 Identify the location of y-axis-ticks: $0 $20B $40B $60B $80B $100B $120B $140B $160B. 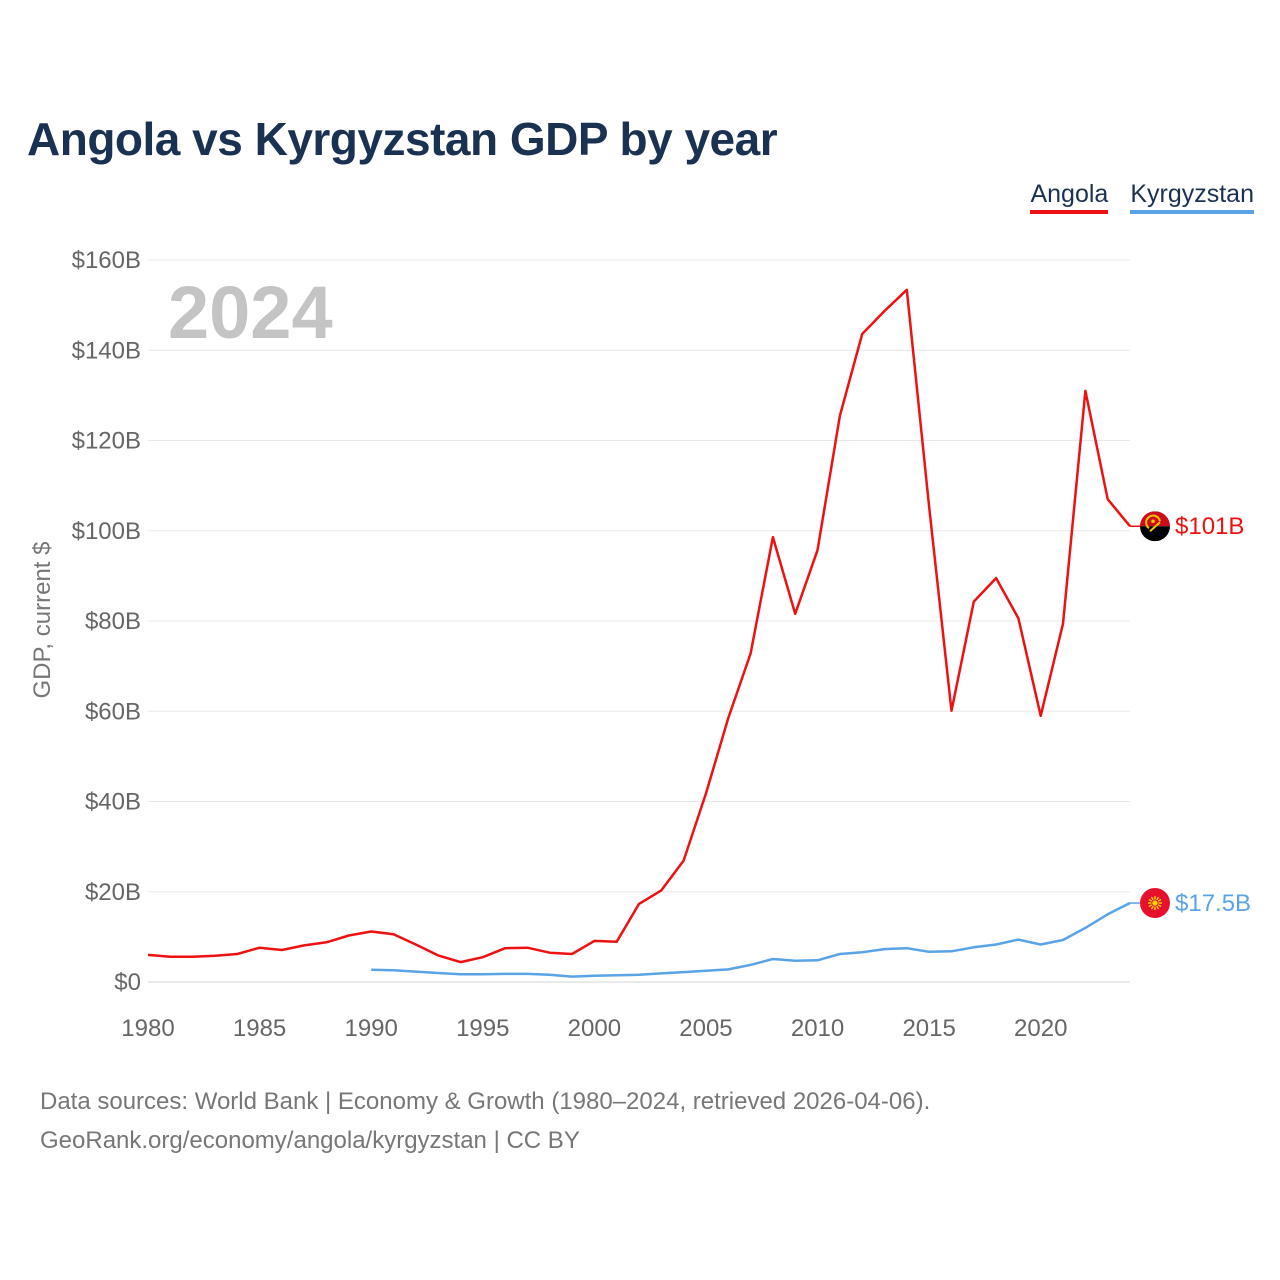
(106, 621).